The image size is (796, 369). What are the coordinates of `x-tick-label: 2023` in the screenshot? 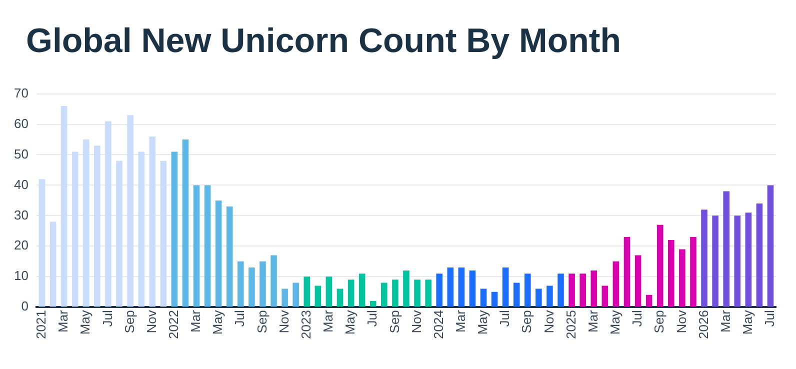 It's located at (306, 324).